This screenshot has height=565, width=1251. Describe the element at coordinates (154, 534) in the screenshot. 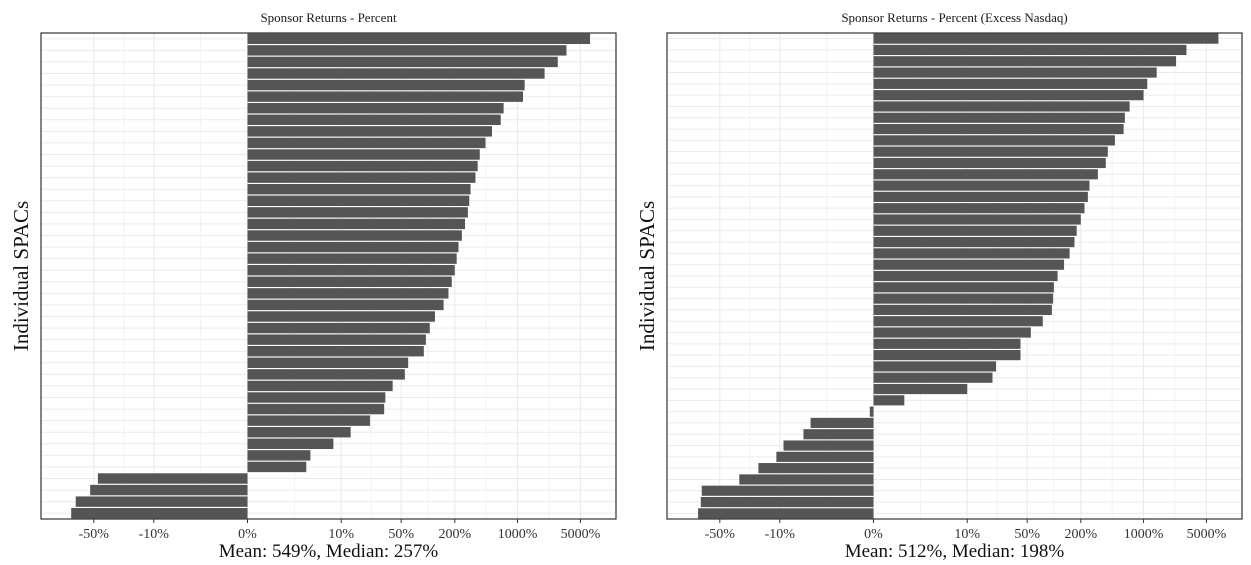

I see `left-x-tick-label: -10%` at that location.